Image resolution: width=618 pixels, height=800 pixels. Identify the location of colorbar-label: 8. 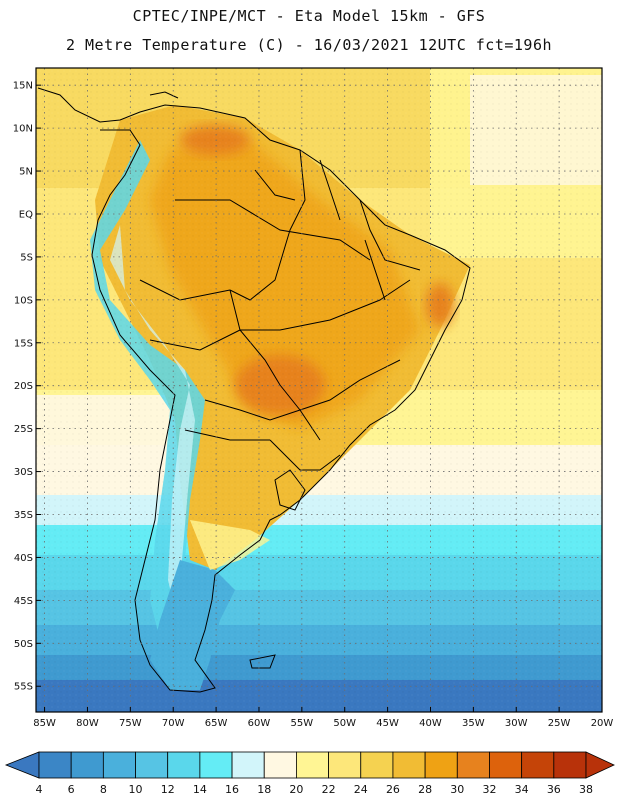
(103, 789).